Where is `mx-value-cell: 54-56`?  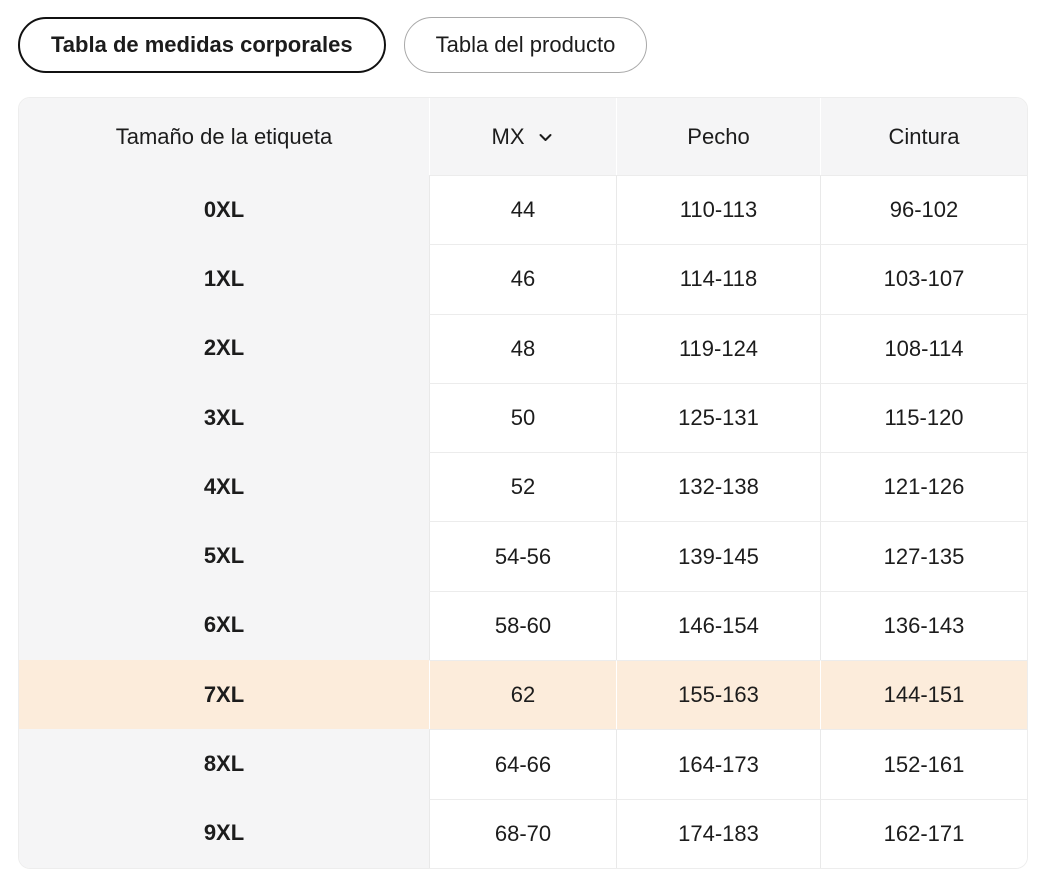 mx-value-cell: 54-56 is located at coordinates (522, 556).